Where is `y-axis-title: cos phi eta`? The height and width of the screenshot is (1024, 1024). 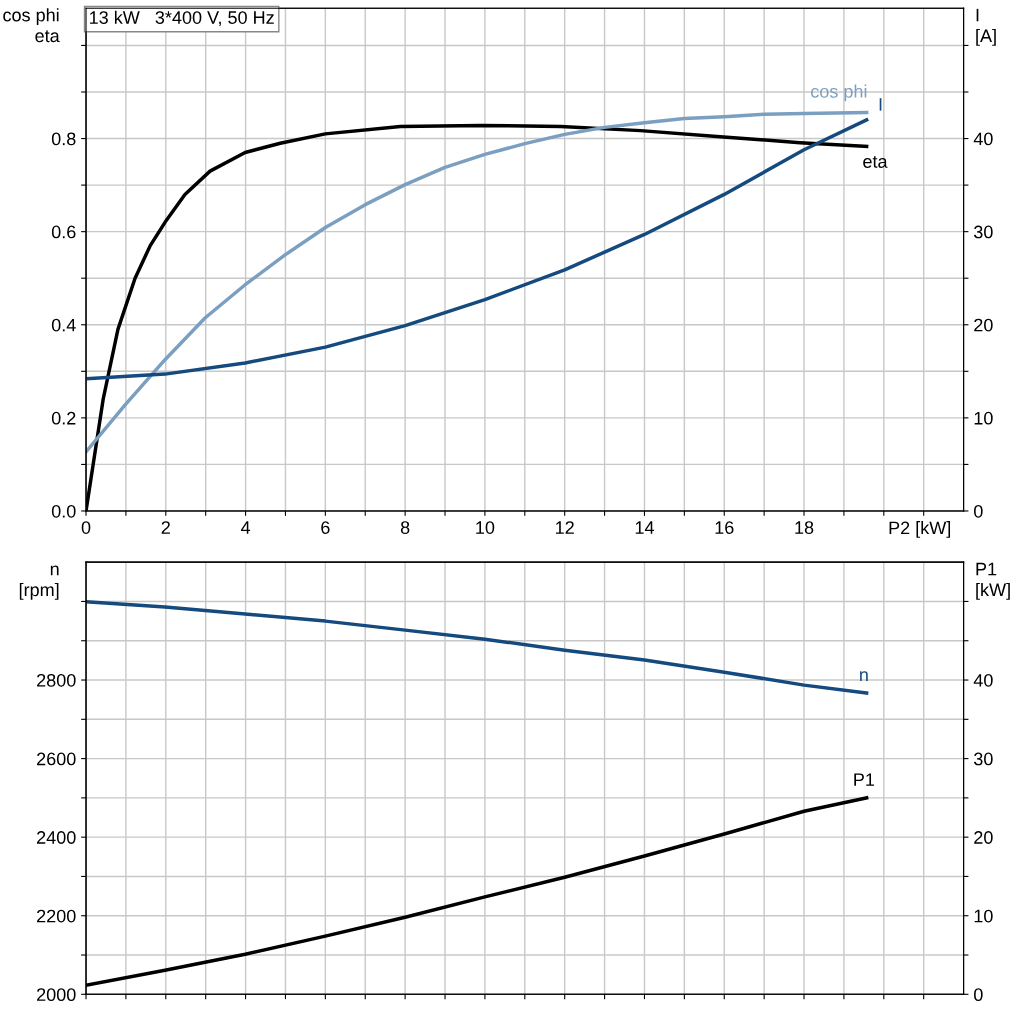
y-axis-title: cos phi eta is located at coordinates (31, 25).